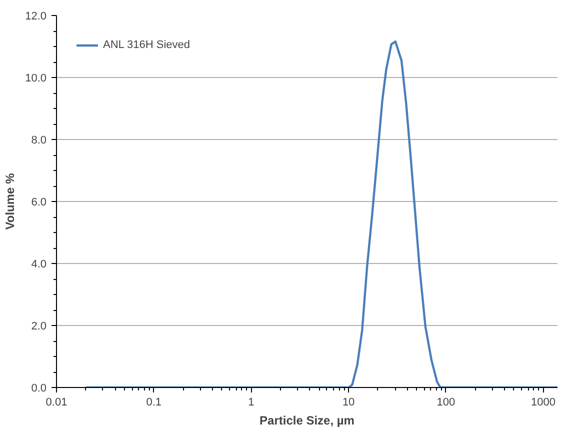 The height and width of the screenshot is (430, 569). I want to click on x-tick-label: 100, so click(446, 402).